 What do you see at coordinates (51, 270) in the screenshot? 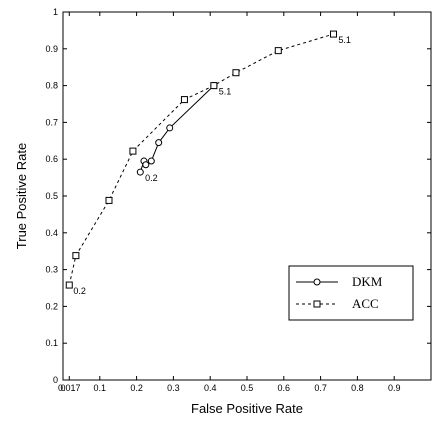
I see `y-tick-label: 0.3` at bounding box center [51, 270].